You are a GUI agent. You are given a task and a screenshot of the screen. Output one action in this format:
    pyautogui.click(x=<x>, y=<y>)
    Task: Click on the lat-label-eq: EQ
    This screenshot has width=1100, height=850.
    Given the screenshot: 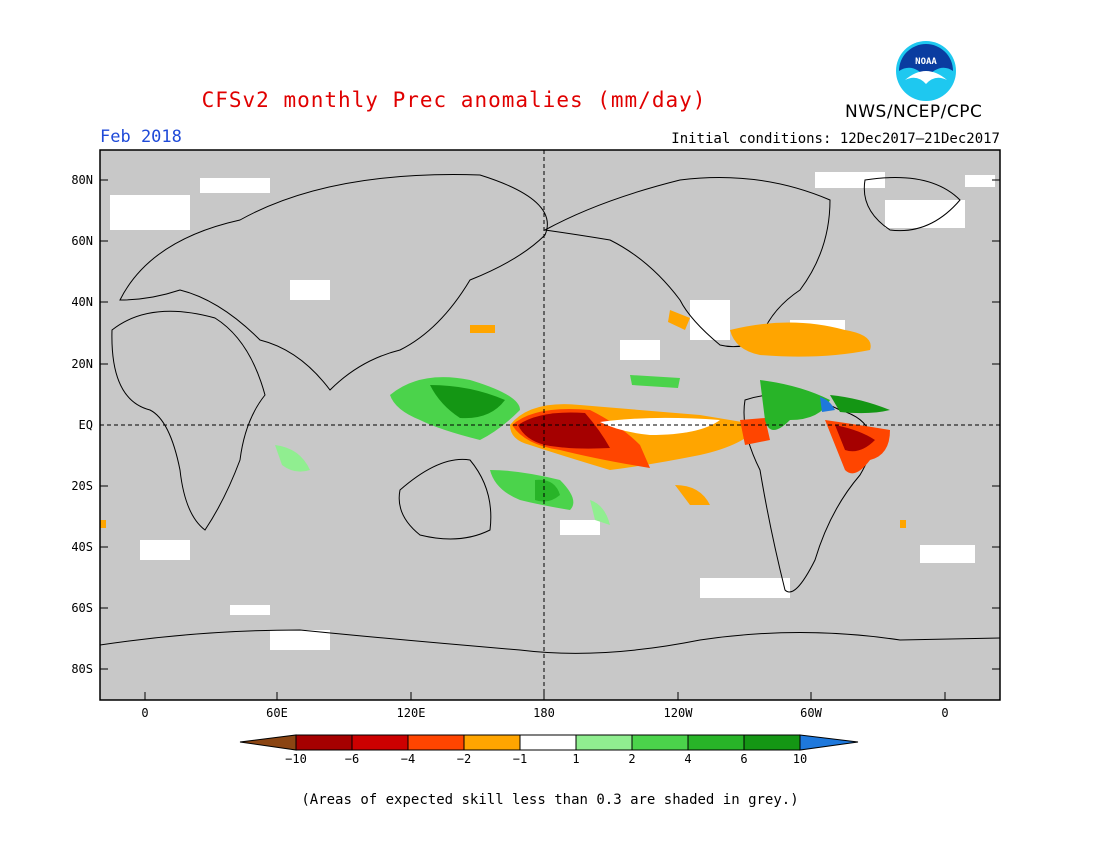 What is the action you would take?
    pyautogui.click(x=86, y=425)
    